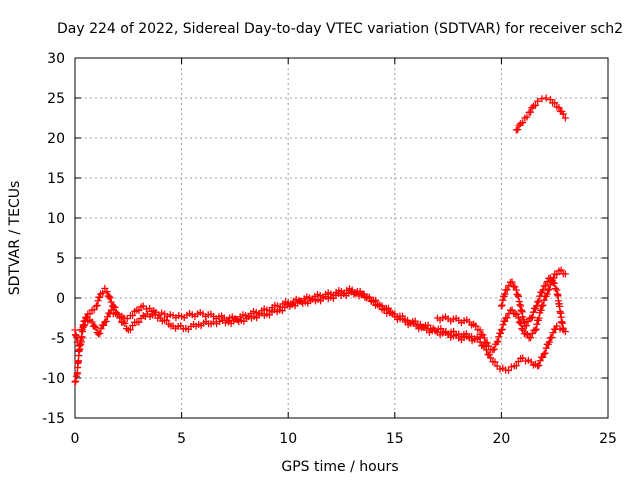  Describe the element at coordinates (53, 419) in the screenshot. I see `y-tick-label: -15` at that location.